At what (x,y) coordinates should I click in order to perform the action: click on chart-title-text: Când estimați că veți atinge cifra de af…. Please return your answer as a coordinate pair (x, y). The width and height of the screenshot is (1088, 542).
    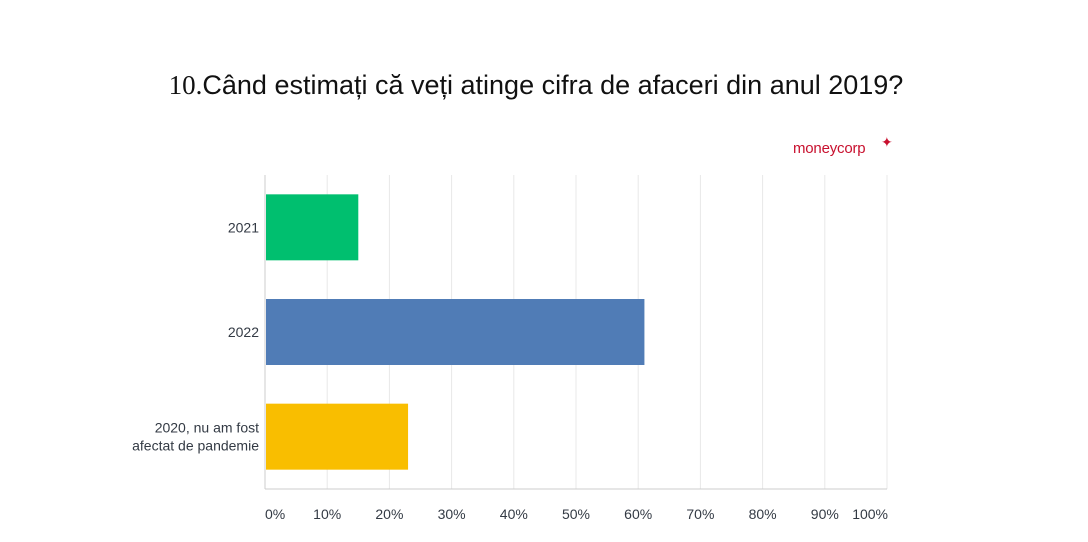
    Looking at the image, I should click on (553, 85).